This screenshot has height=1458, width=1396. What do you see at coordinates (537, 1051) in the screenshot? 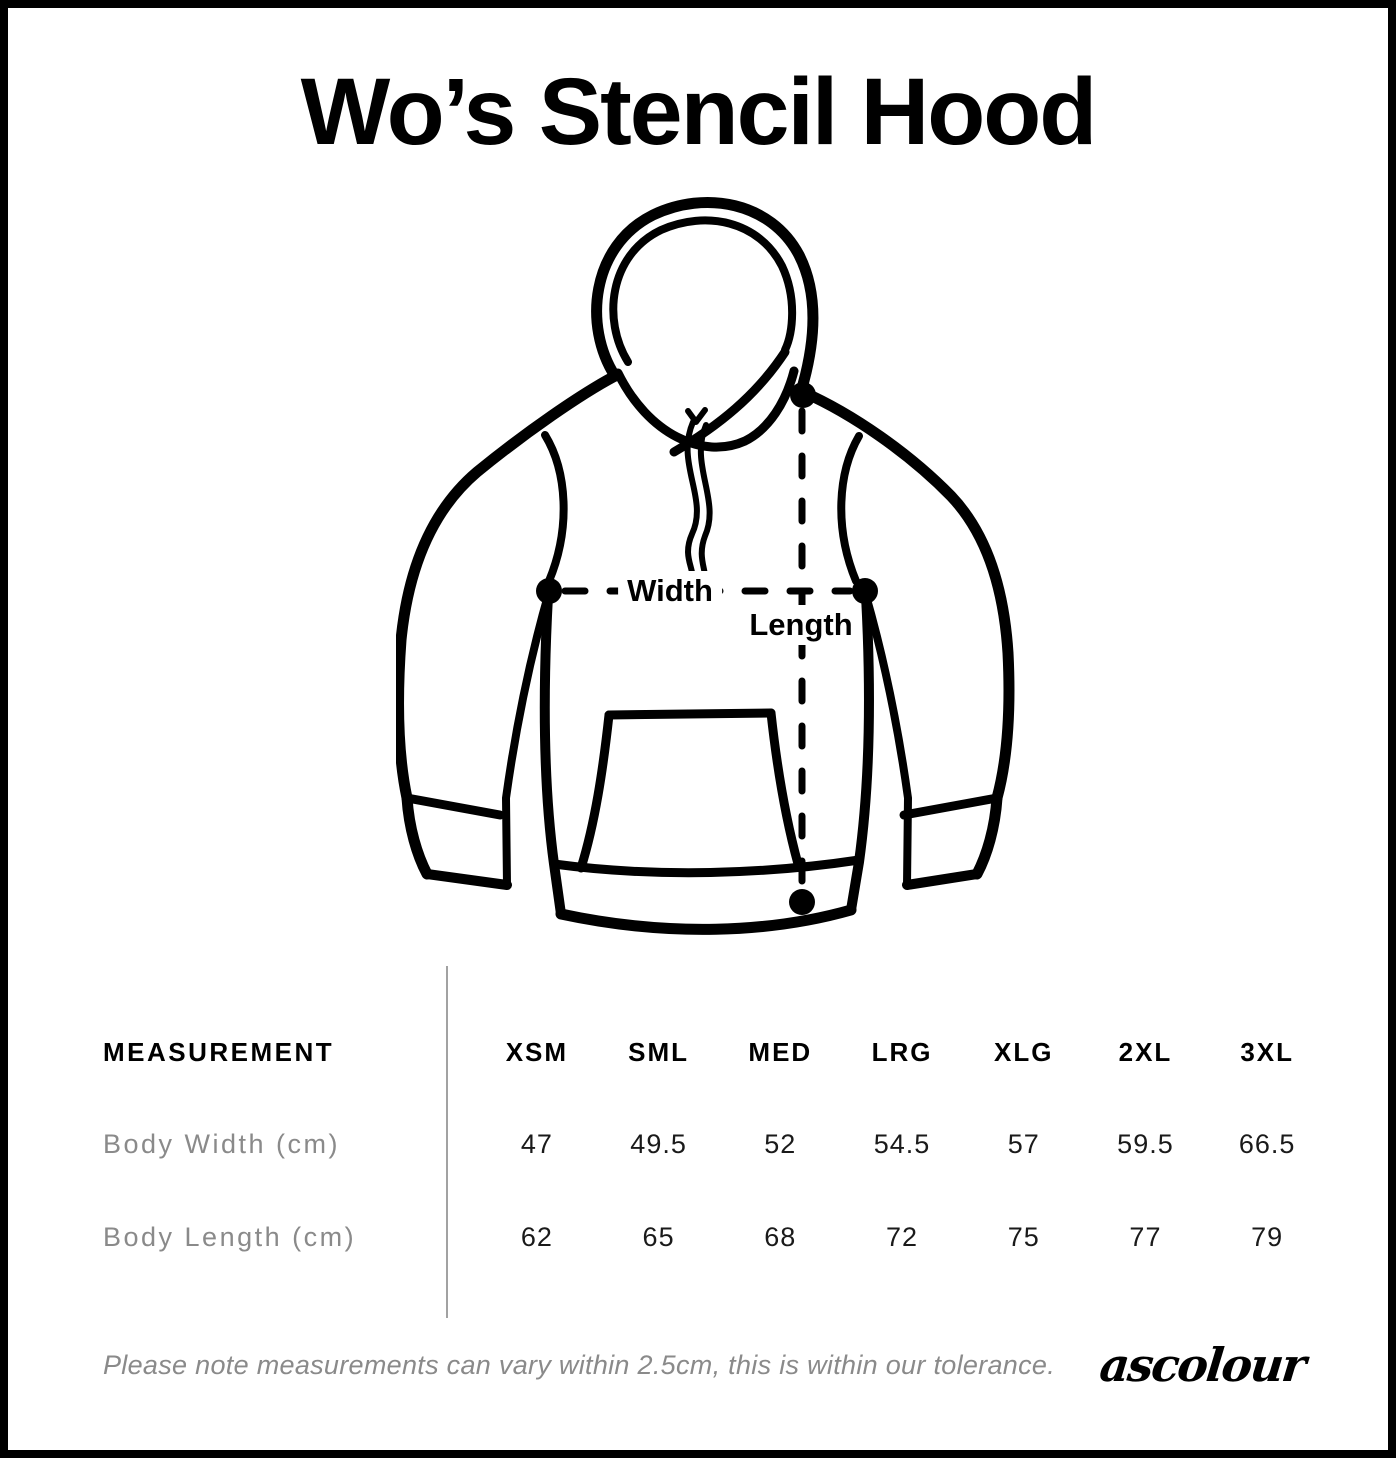
I see `size-column-xsm: XSM` at bounding box center [537, 1051].